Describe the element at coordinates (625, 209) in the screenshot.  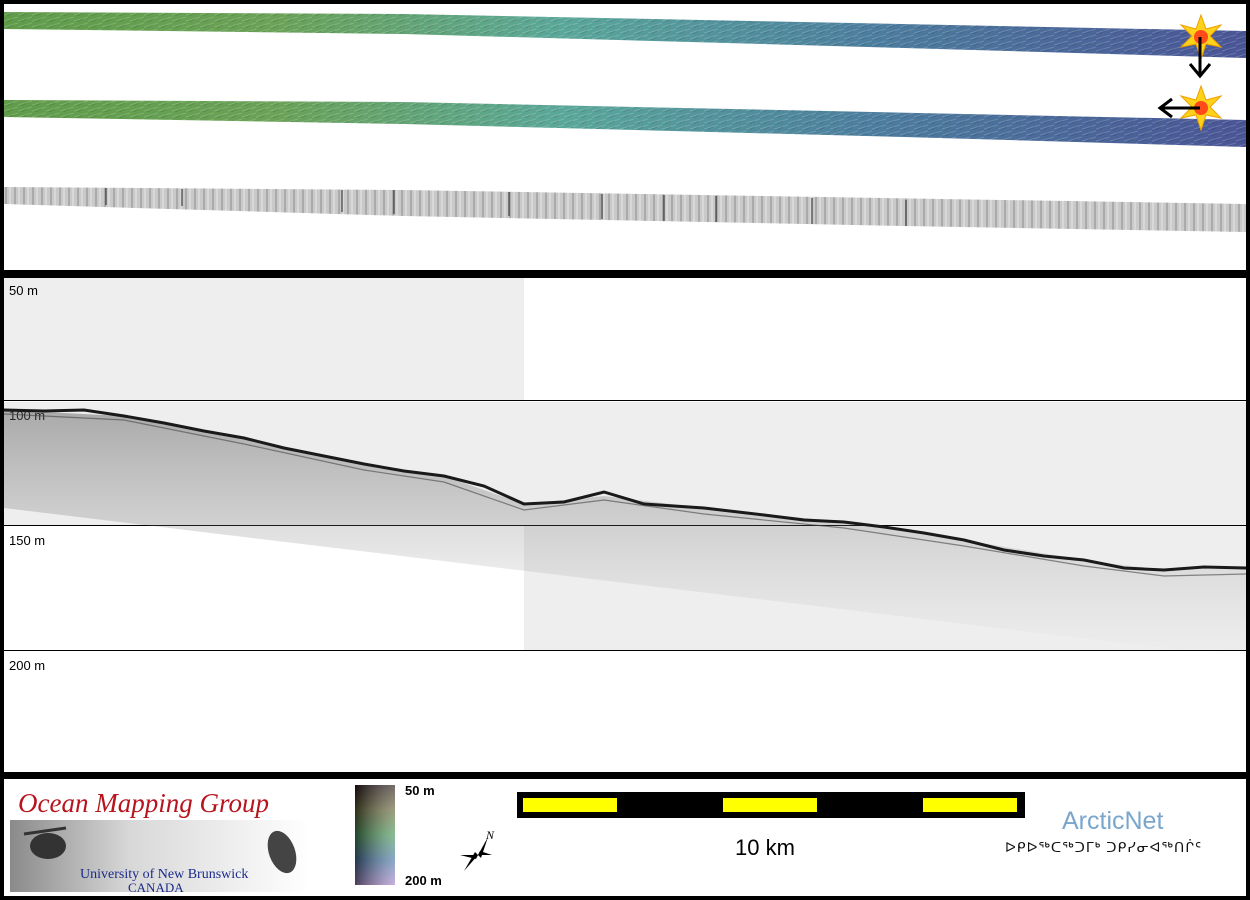
I see `backscatter-strip` at that location.